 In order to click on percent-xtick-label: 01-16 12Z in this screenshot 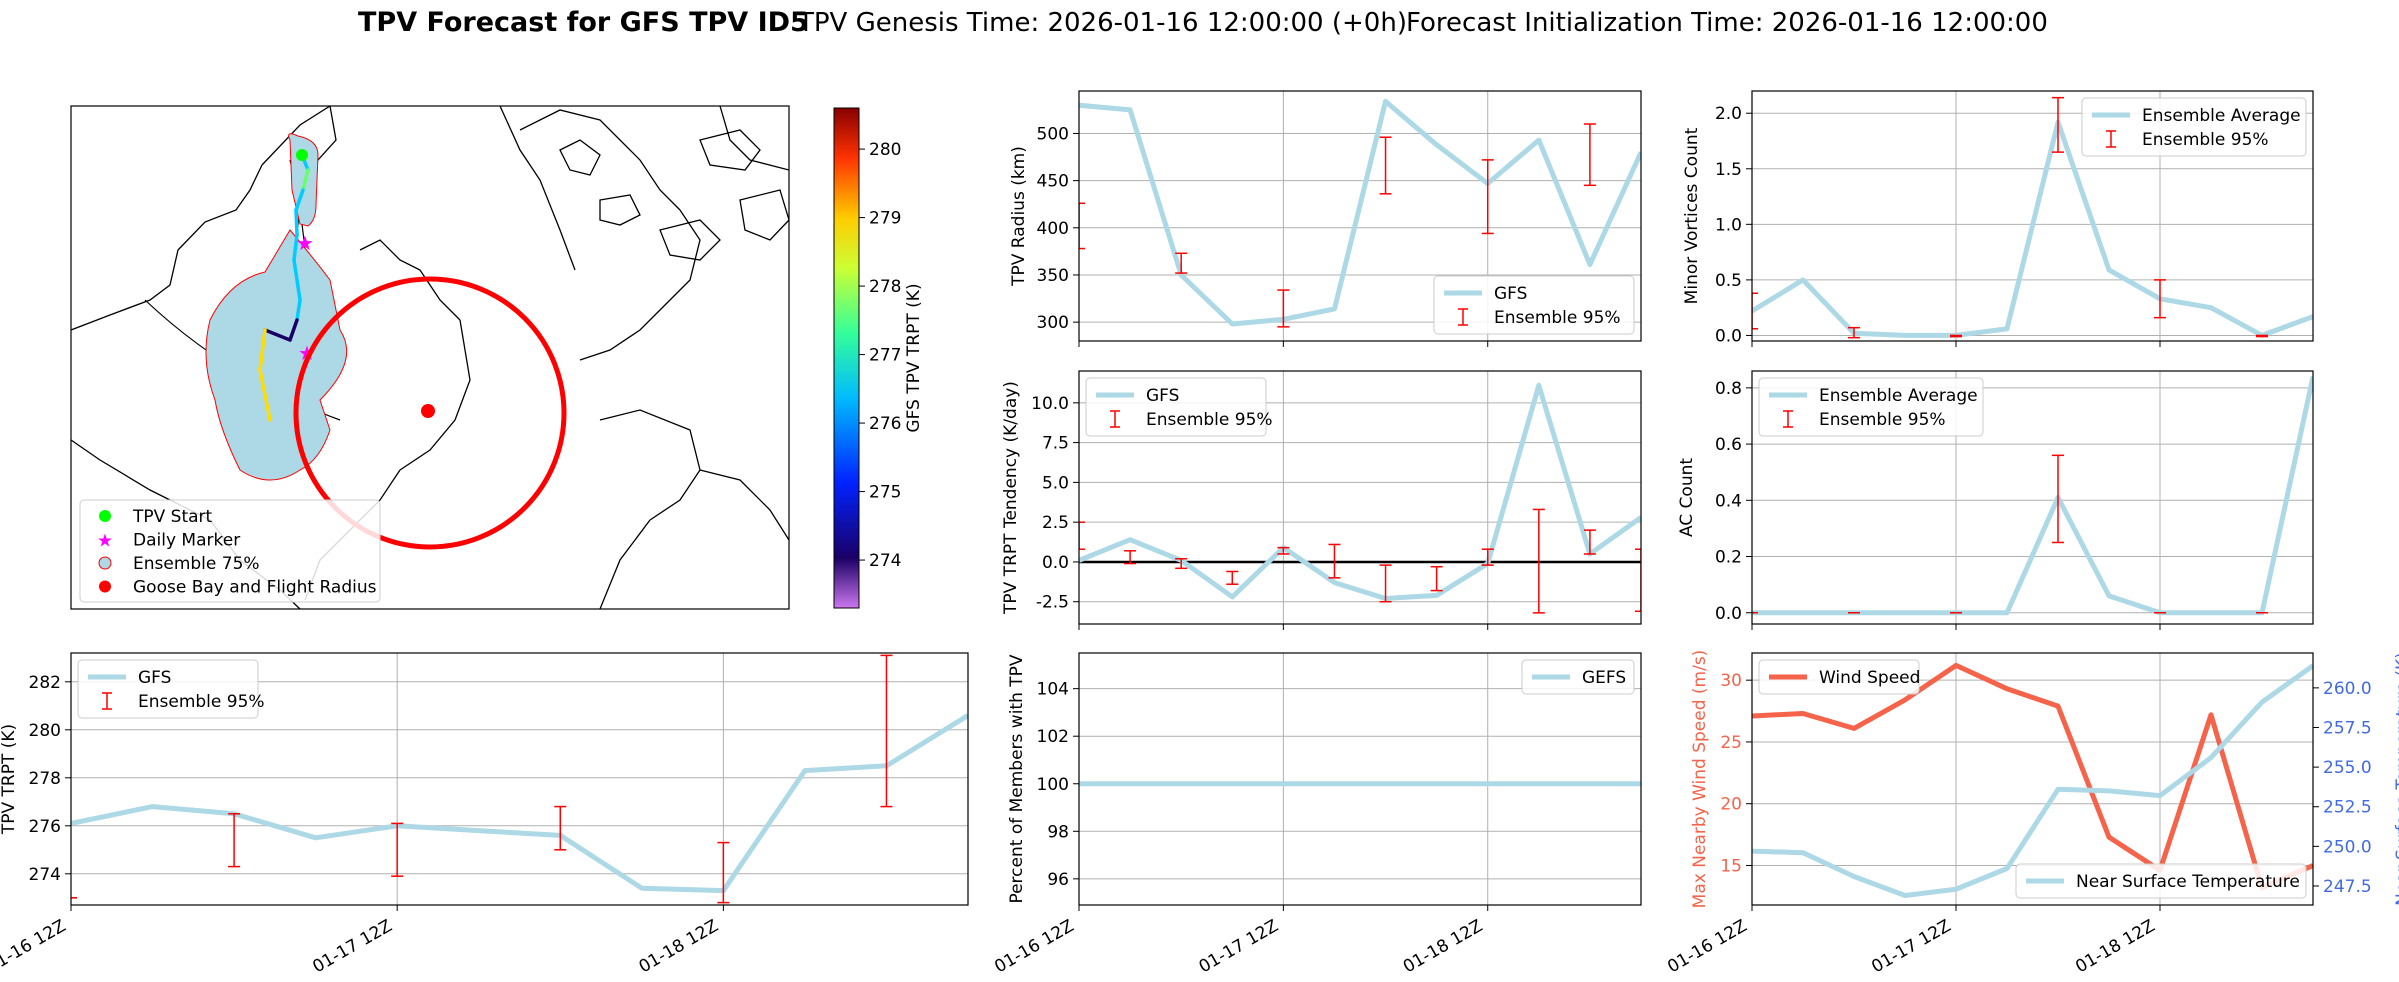, I will do `click(1034, 946)`.